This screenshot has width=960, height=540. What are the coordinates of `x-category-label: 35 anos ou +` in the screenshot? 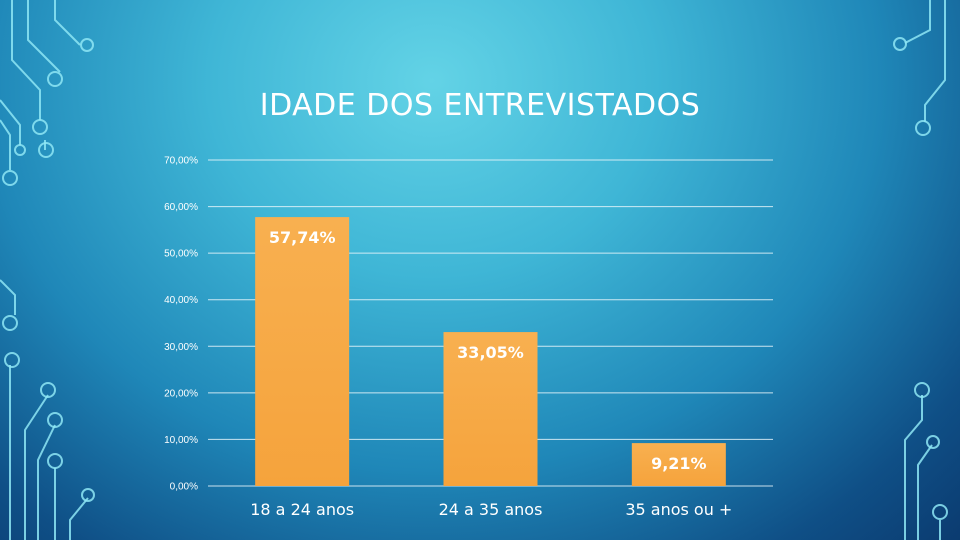 It's located at (678, 509).